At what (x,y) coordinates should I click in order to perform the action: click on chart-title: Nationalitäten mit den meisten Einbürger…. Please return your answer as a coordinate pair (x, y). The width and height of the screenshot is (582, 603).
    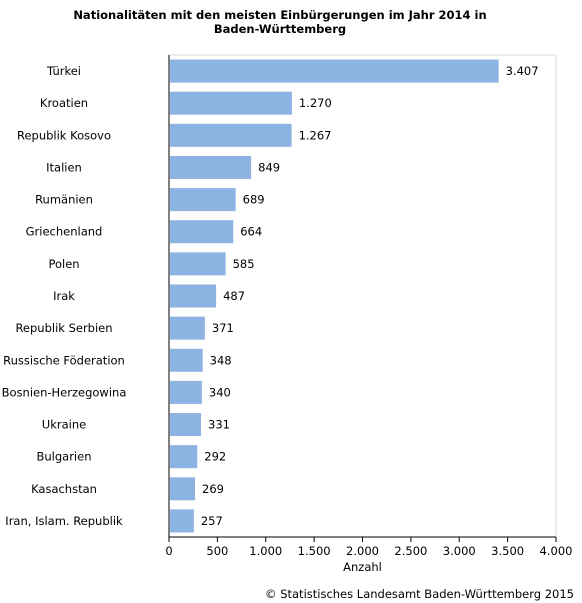
    Looking at the image, I should click on (280, 22).